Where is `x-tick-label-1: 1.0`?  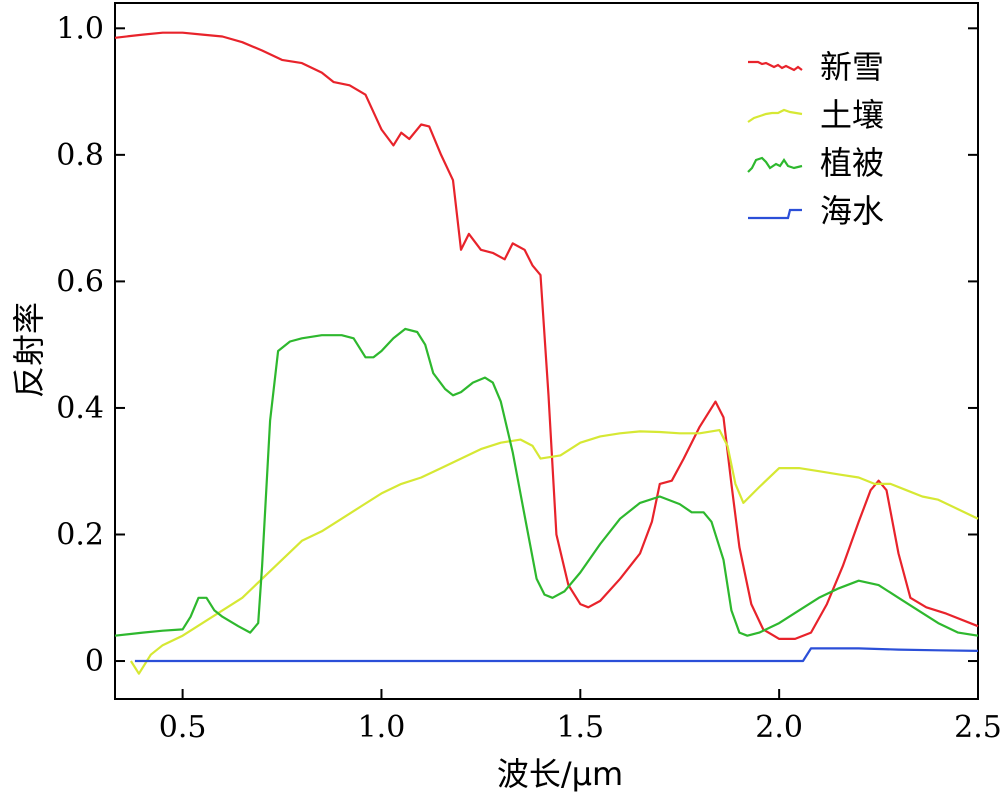
x-tick-label-1: 1.0 is located at coordinates (382, 727).